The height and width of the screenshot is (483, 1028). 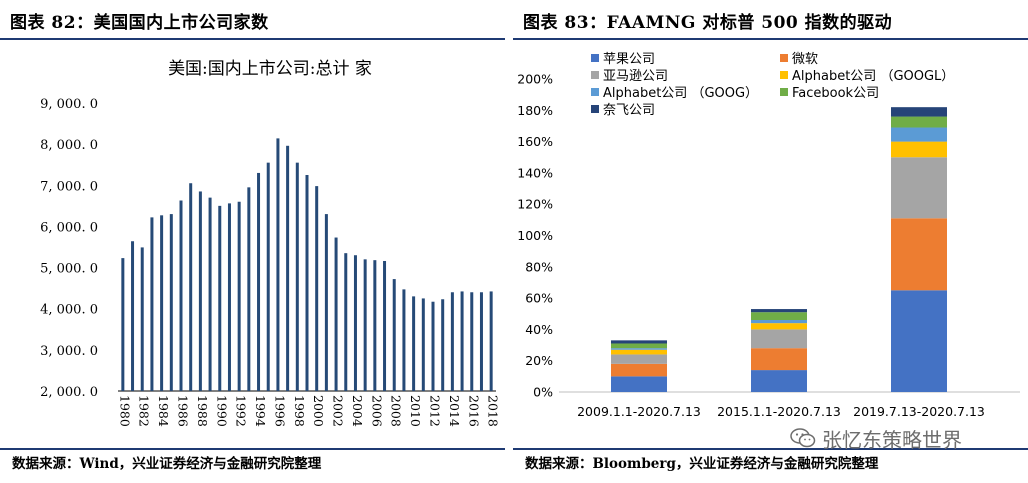 What do you see at coordinates (69, 227) in the screenshot?
I see `y-tick-label: 6, 000. 0` at bounding box center [69, 227].